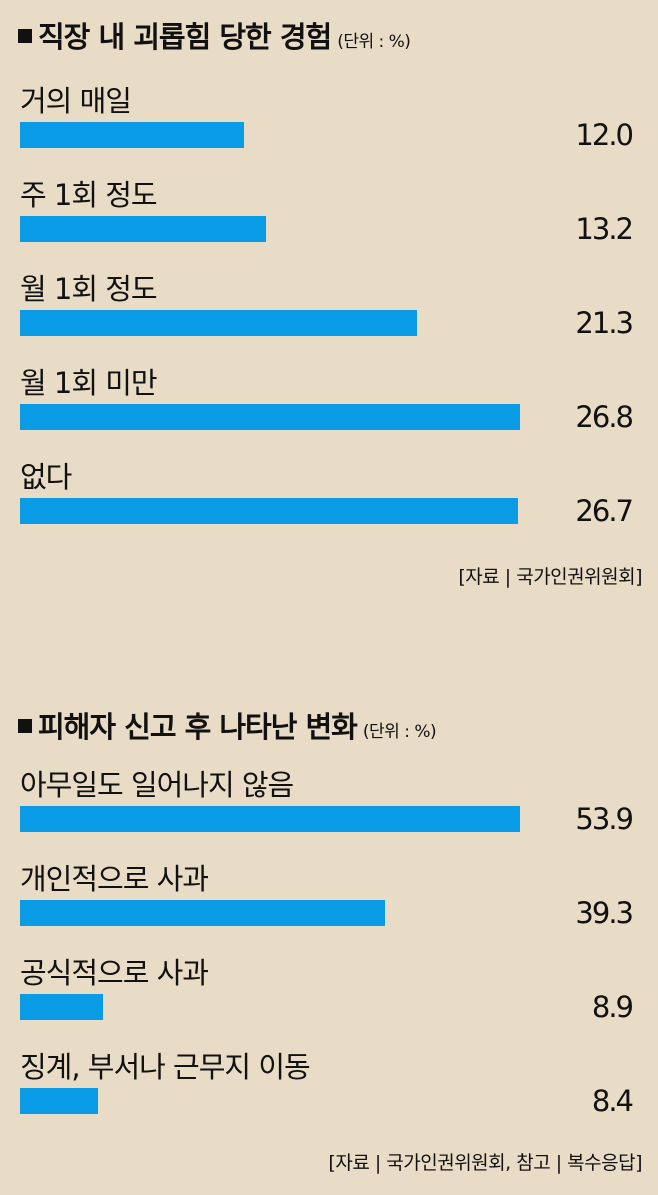  Describe the element at coordinates (89, 383) in the screenshot. I see `bar-category-label: 월 1회 미만` at that location.